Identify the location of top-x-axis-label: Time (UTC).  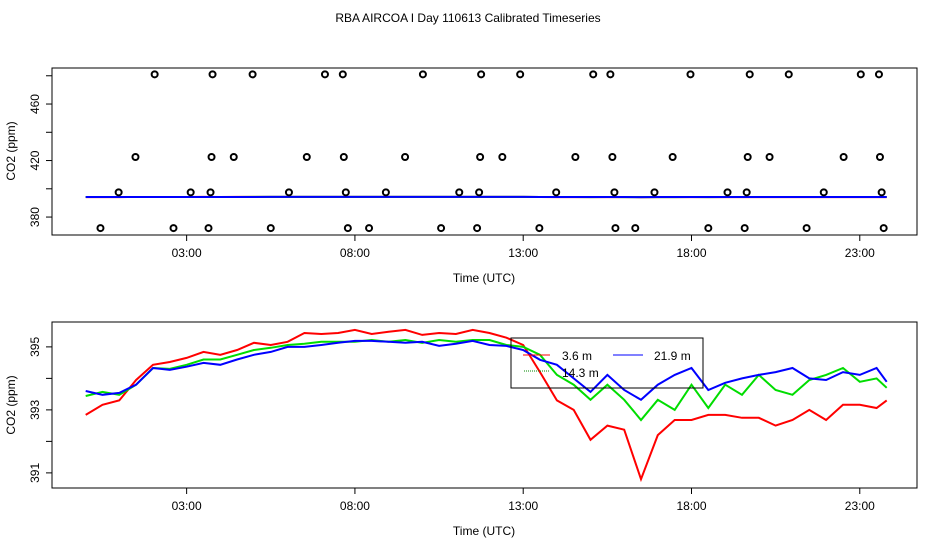
(484, 278).